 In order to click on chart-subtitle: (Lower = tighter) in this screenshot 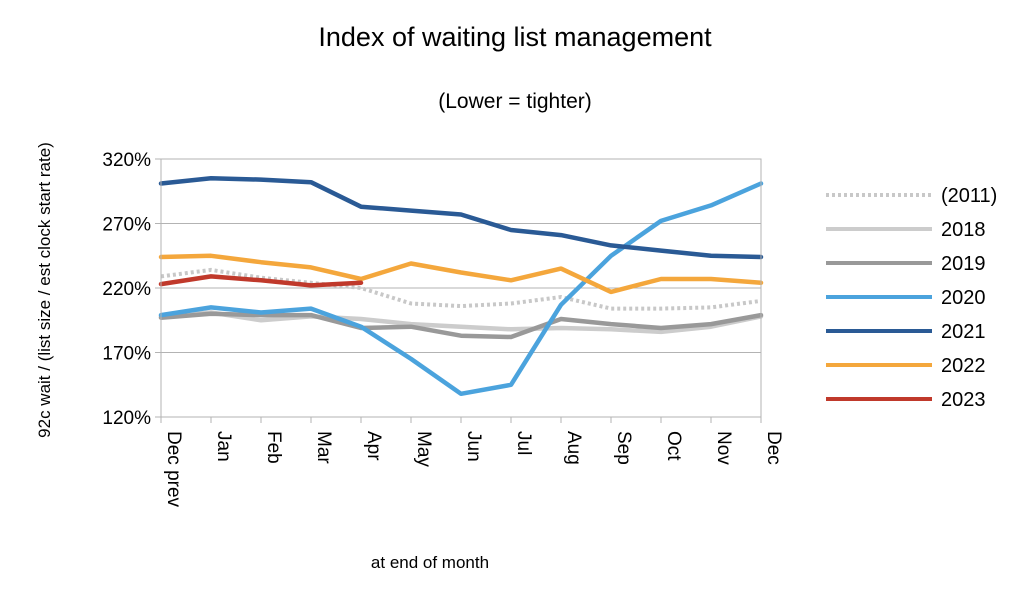, I will do `click(514, 101)`.